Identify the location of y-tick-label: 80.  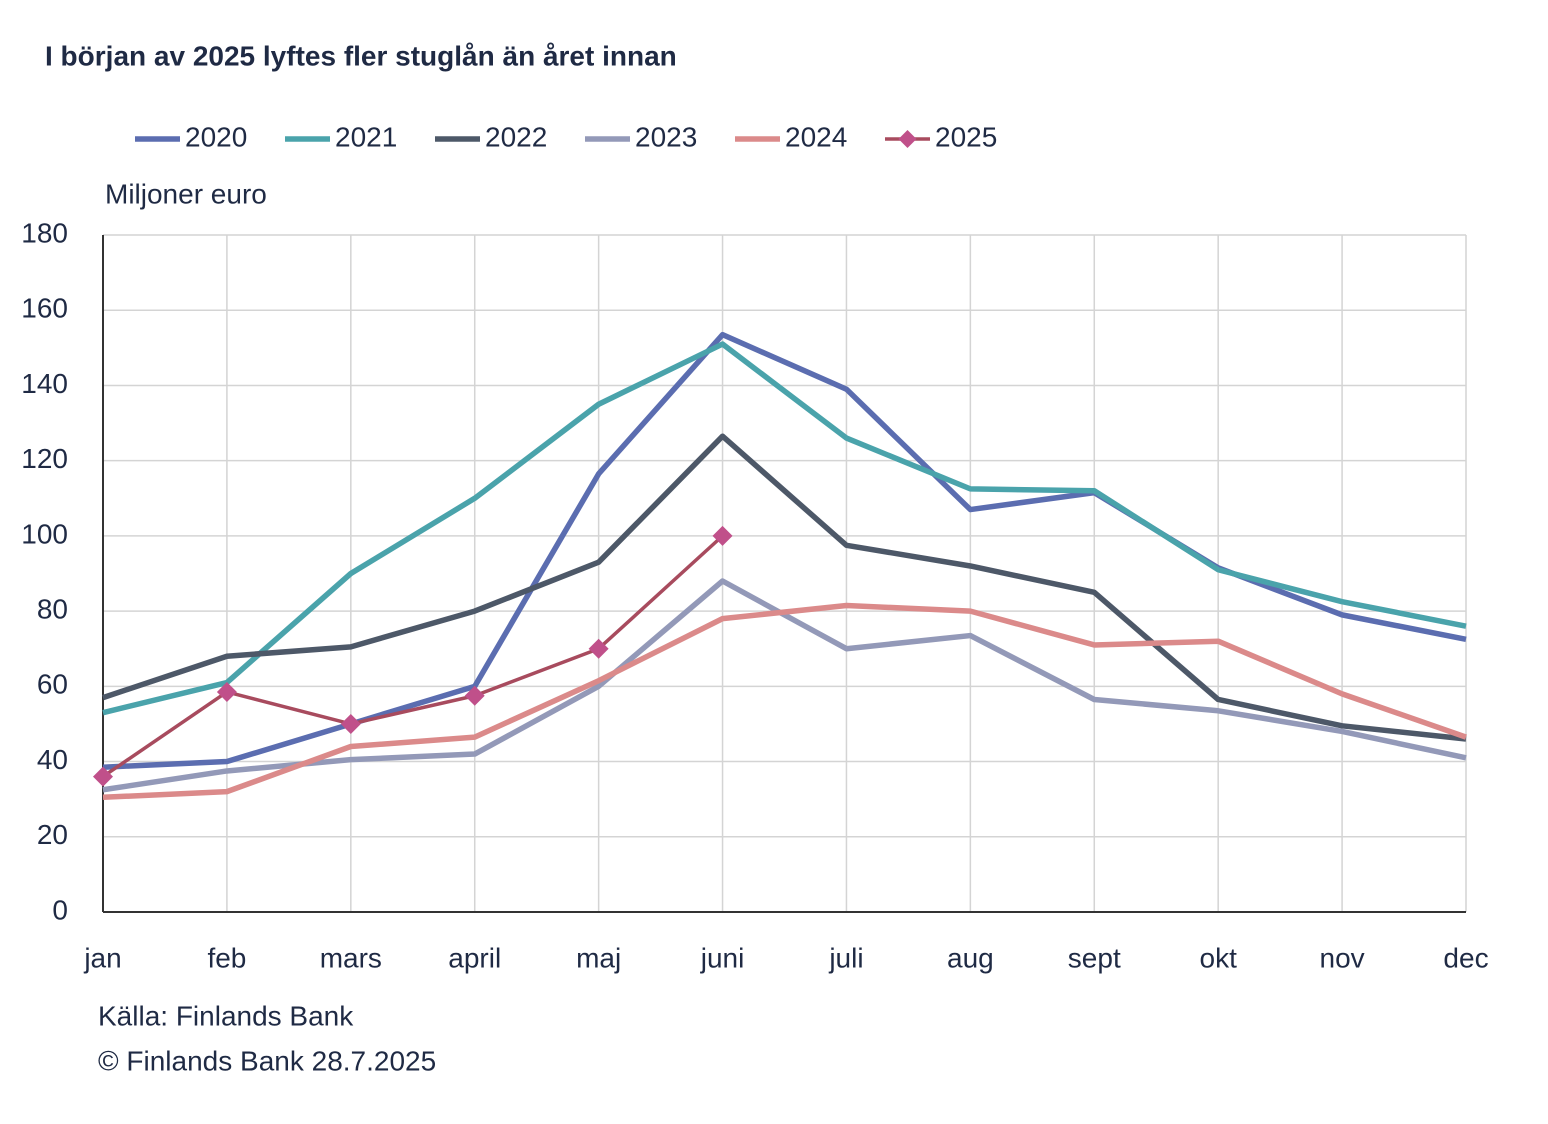
(52, 609).